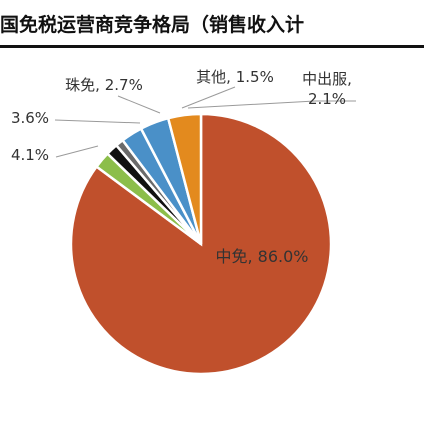  What do you see at coordinates (152, 25) in the screenshot?
I see `chart-title: 国免税运营商竞争格局（销售收入计` at bounding box center [152, 25].